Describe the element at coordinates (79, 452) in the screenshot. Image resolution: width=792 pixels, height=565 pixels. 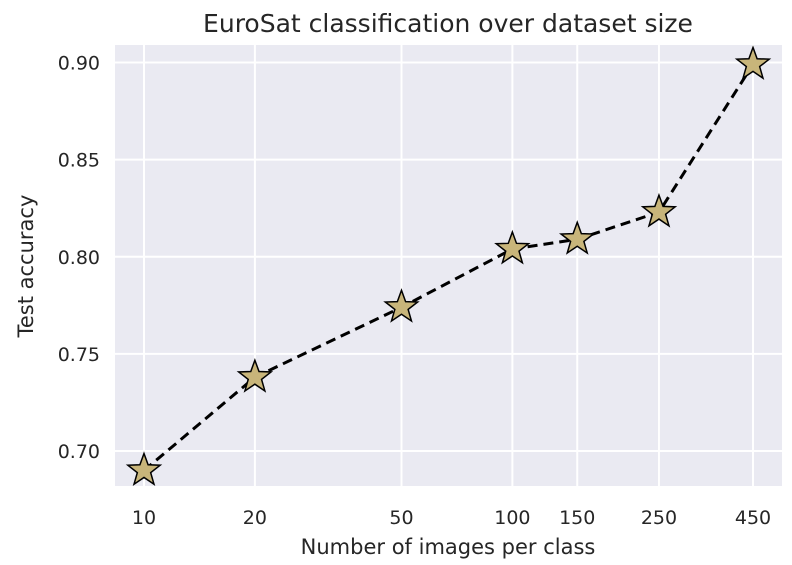
I see `y-tick-label: 0.70` at that location.